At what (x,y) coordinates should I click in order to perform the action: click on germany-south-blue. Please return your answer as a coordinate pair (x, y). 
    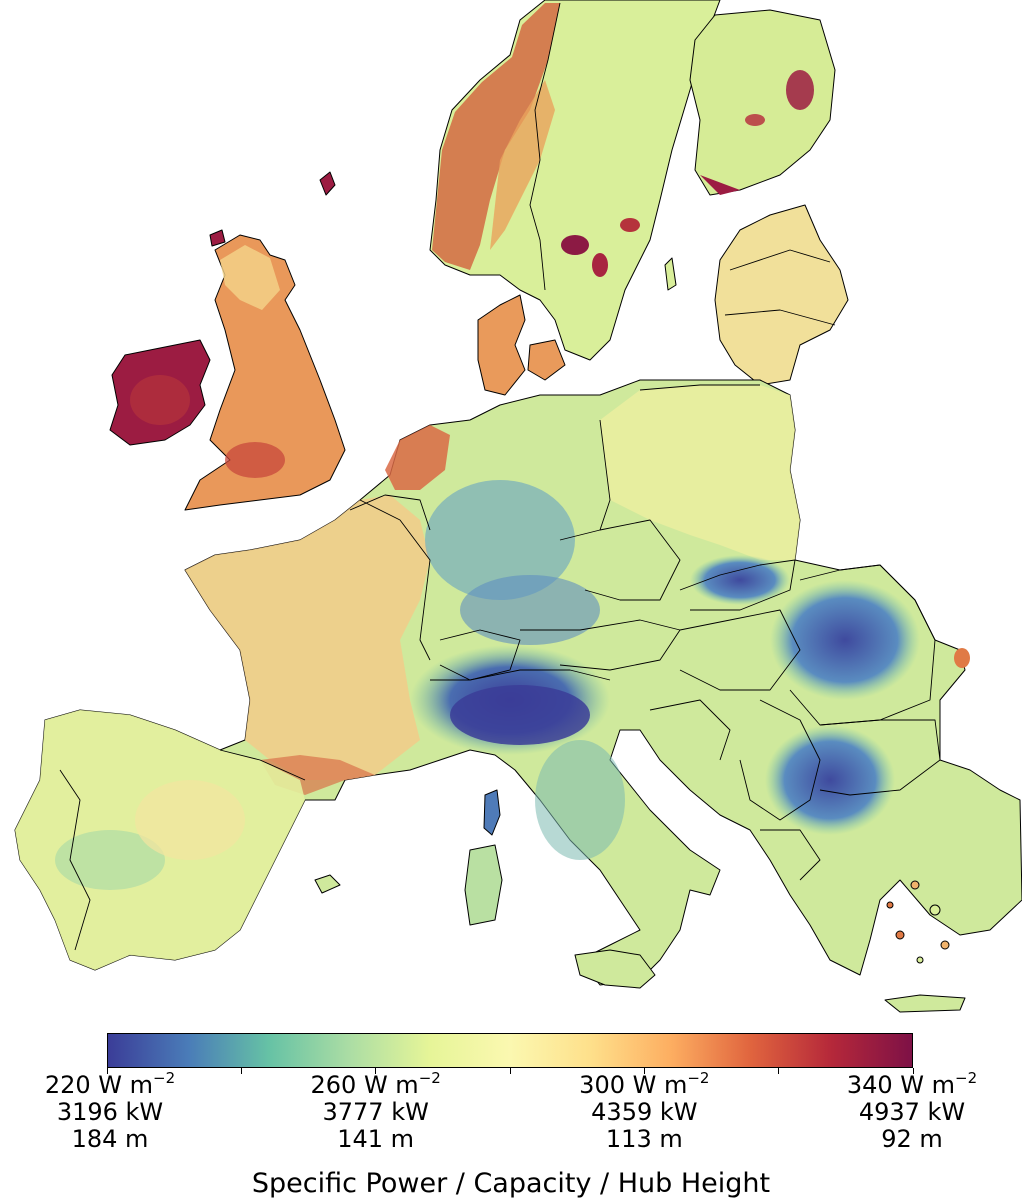
    Looking at the image, I should click on (530, 610).